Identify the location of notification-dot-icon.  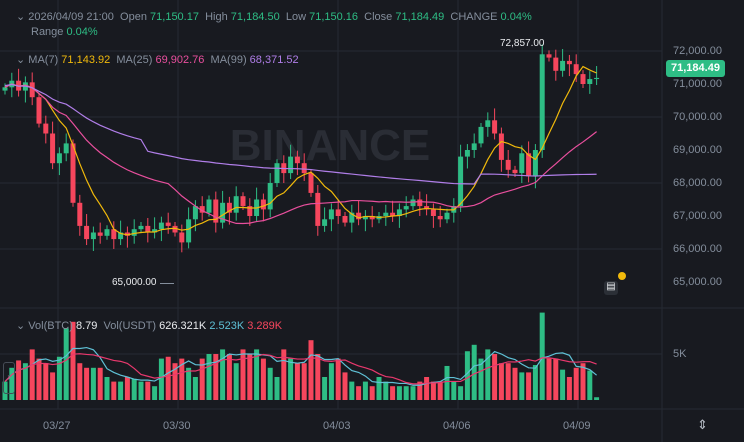
(622, 276).